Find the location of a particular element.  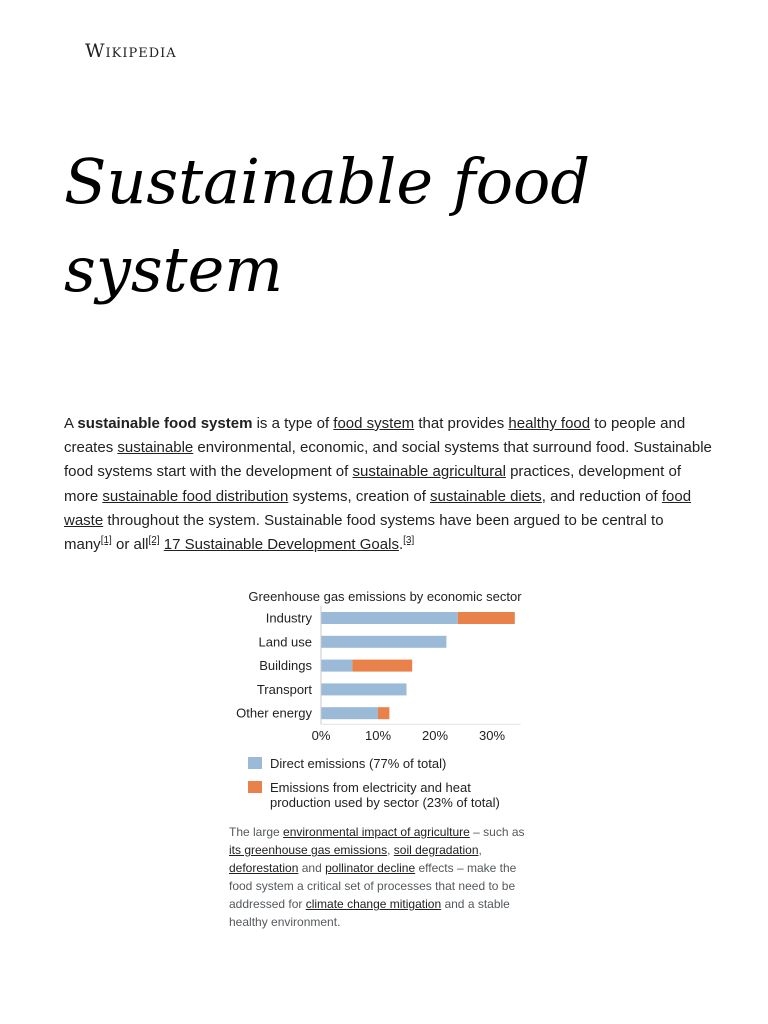

link-climate-mitigation: climate change mitigation is located at coordinates (373, 904).